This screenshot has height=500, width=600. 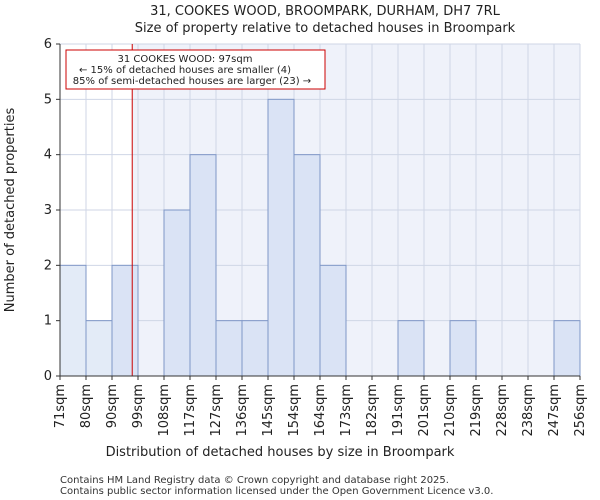 I want to click on bar-164sqm, so click(x=333, y=320).